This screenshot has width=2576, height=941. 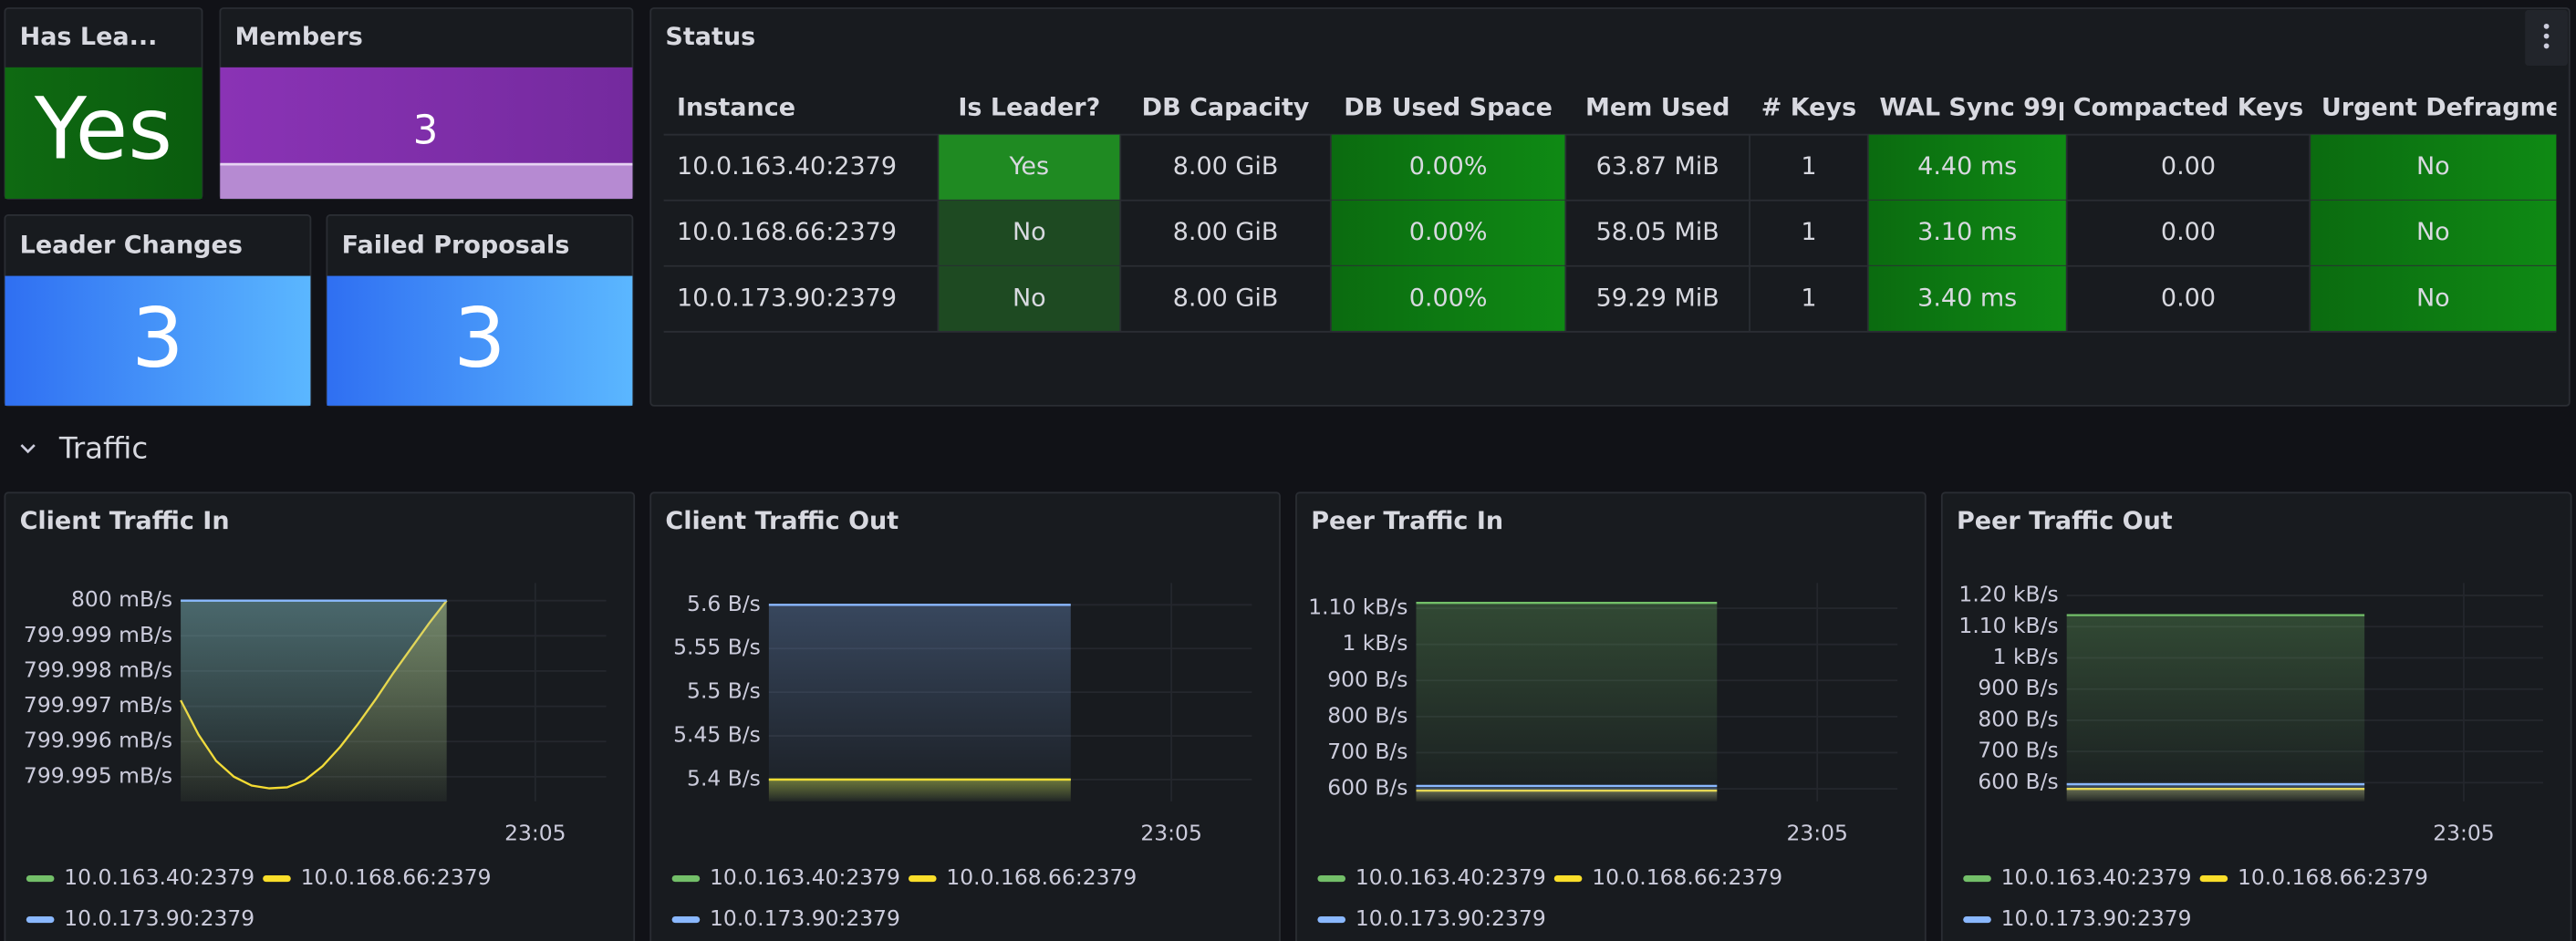 What do you see at coordinates (1226, 107) in the screenshot?
I see `column-header: DB Capacity` at bounding box center [1226, 107].